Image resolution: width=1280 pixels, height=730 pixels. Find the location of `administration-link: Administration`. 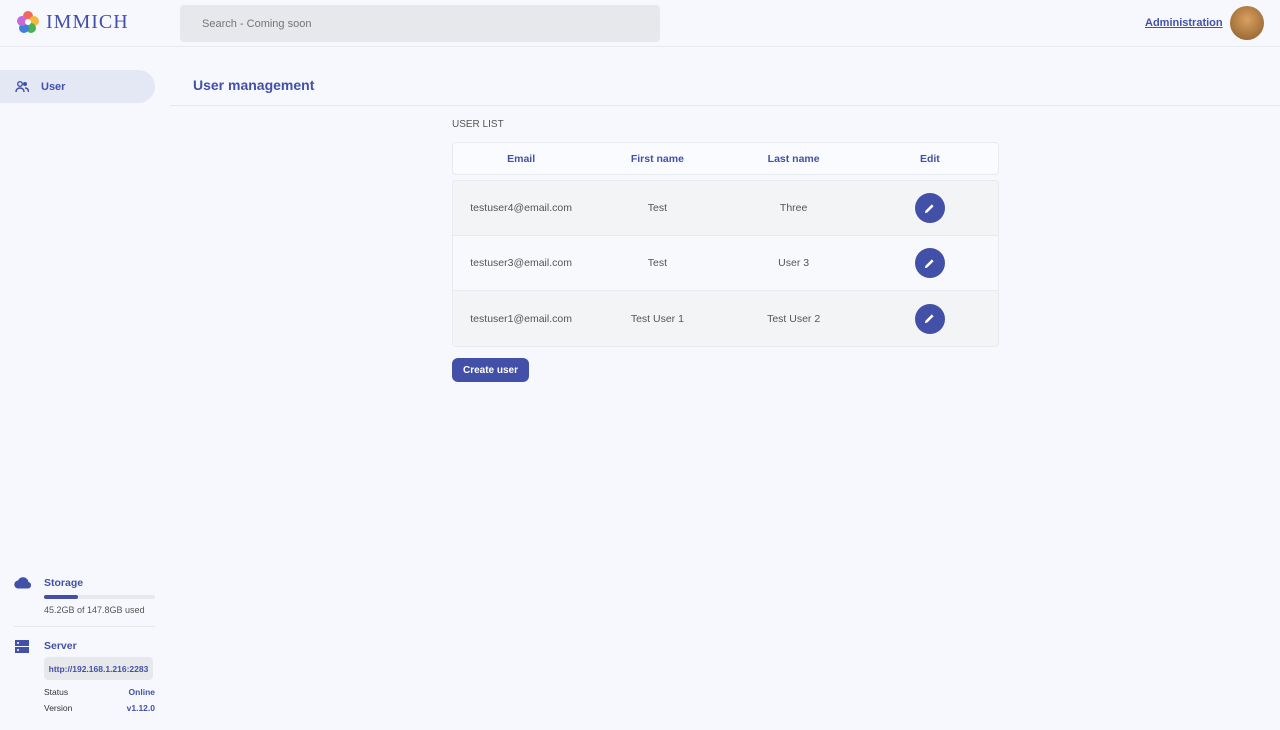

administration-link: Administration is located at coordinates (1184, 23).